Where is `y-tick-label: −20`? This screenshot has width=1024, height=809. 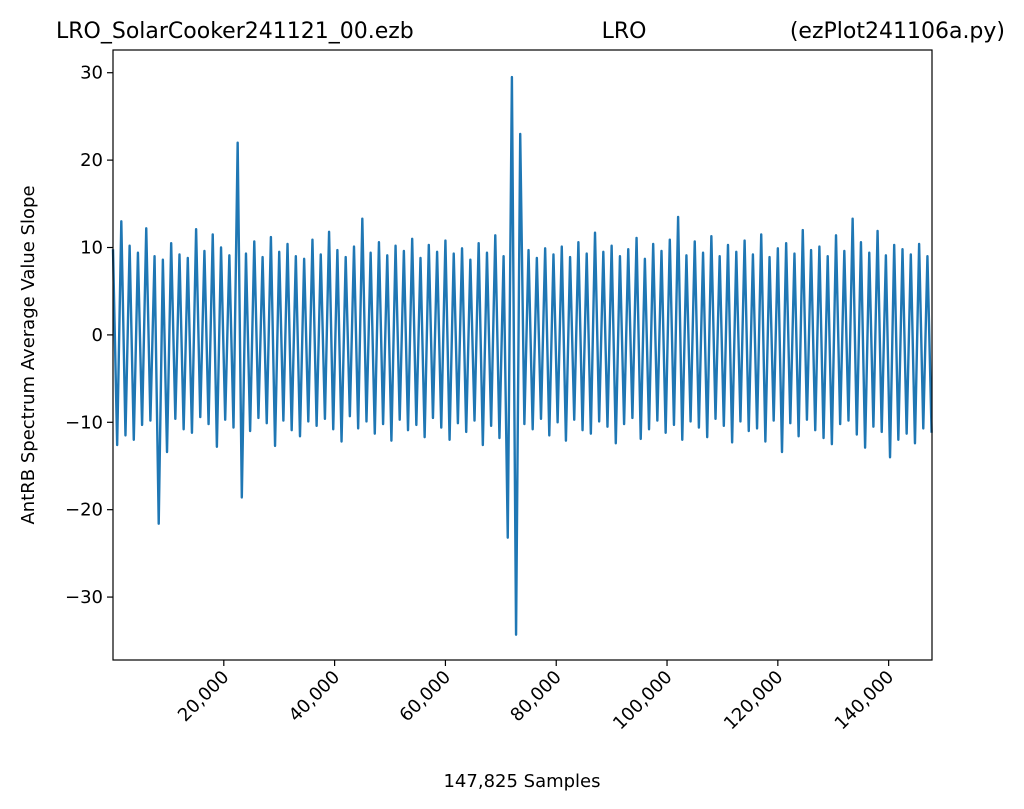 y-tick-label: −20 is located at coordinates (84, 510).